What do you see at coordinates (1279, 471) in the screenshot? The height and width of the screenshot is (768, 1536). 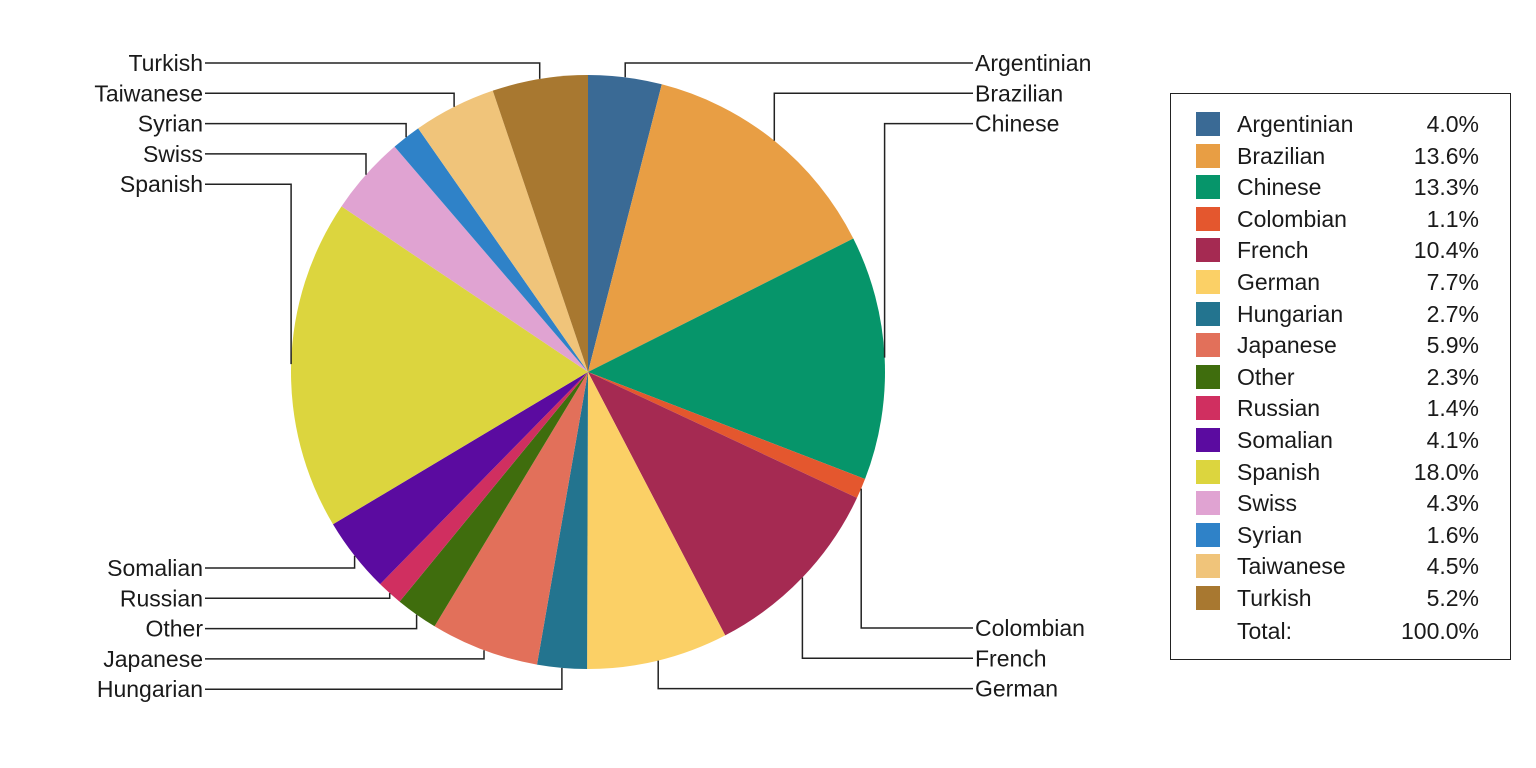 I see `legend-label: Spanish` at bounding box center [1279, 471].